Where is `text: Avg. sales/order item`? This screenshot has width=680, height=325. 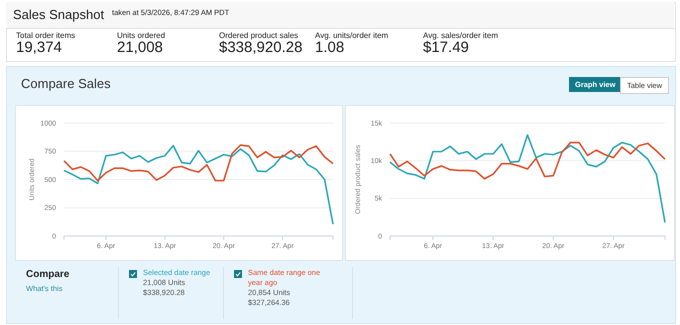
text: Avg. sales/order item is located at coordinates (460, 35).